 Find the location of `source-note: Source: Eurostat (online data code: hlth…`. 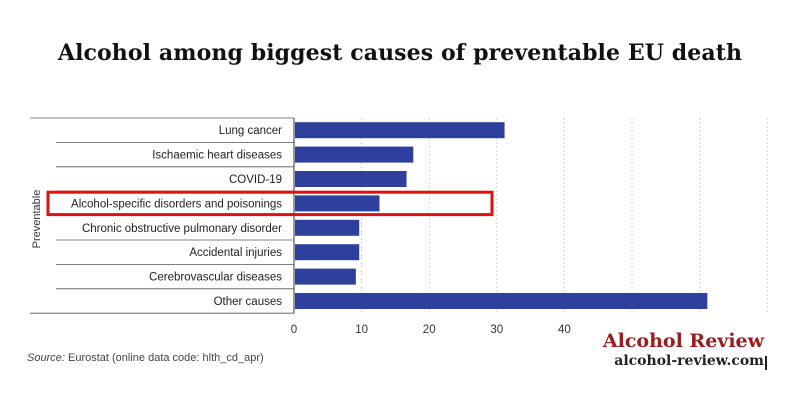

source-note: Source: Eurostat (online data code: hlth… is located at coordinates (145, 358).